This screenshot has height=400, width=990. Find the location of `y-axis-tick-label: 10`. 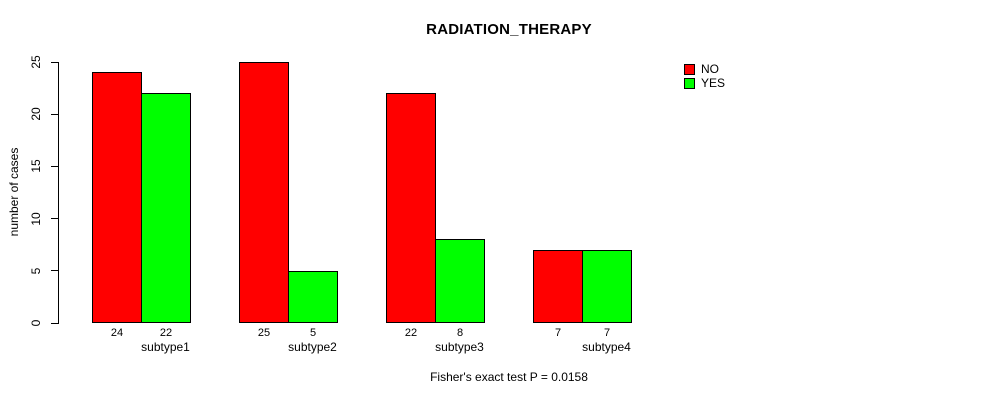

y-axis-tick-label: 10 is located at coordinates (36, 218).